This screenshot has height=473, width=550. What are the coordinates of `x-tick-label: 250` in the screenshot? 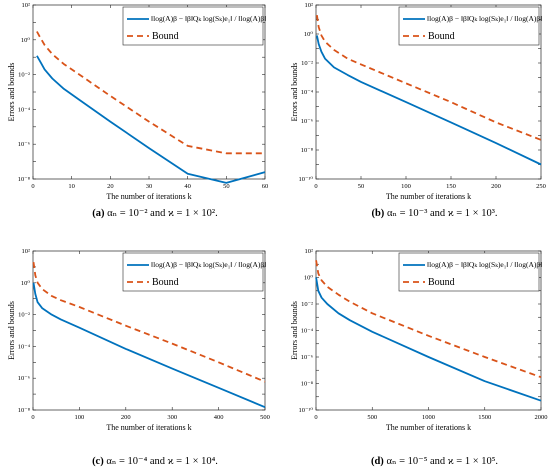 It's located at (541, 186).